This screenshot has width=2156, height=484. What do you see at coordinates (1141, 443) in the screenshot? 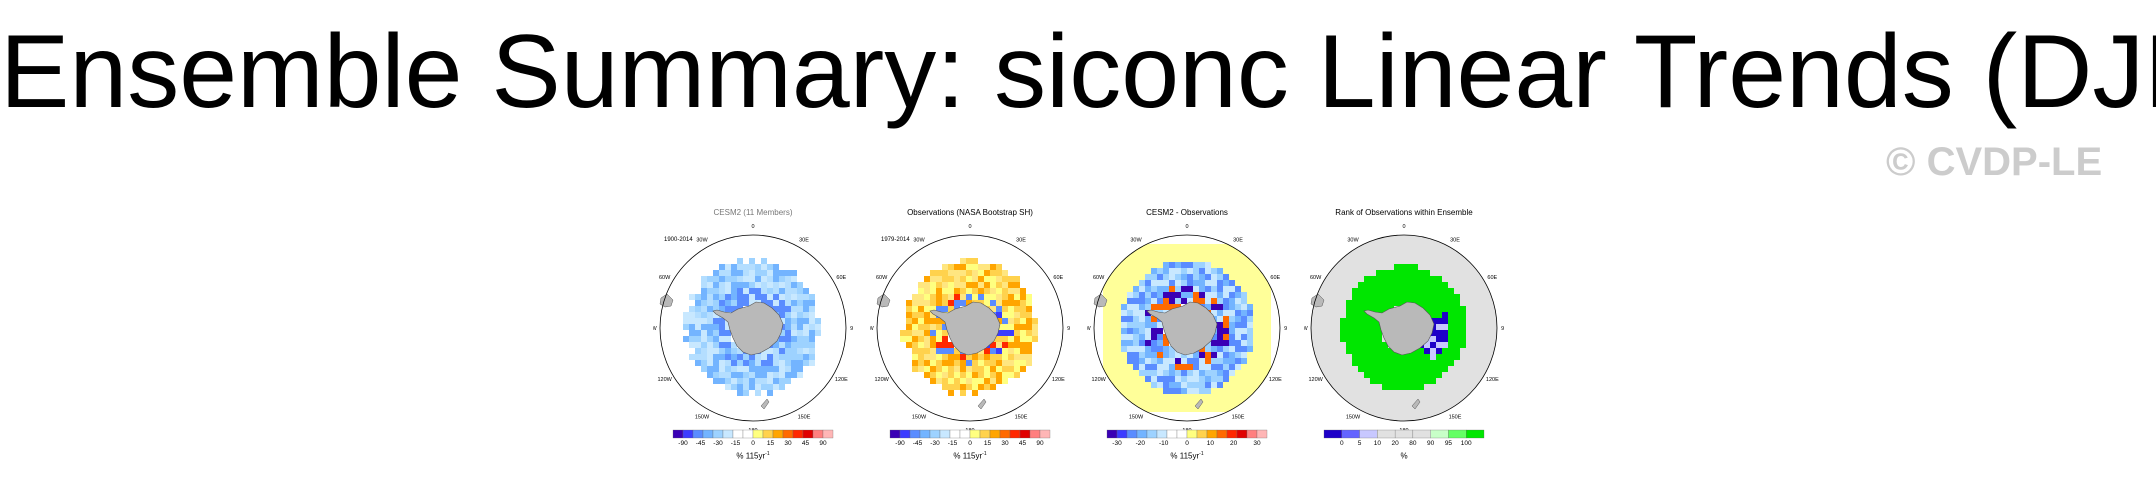
I see `colorbar-tick-label: -20` at bounding box center [1141, 443].